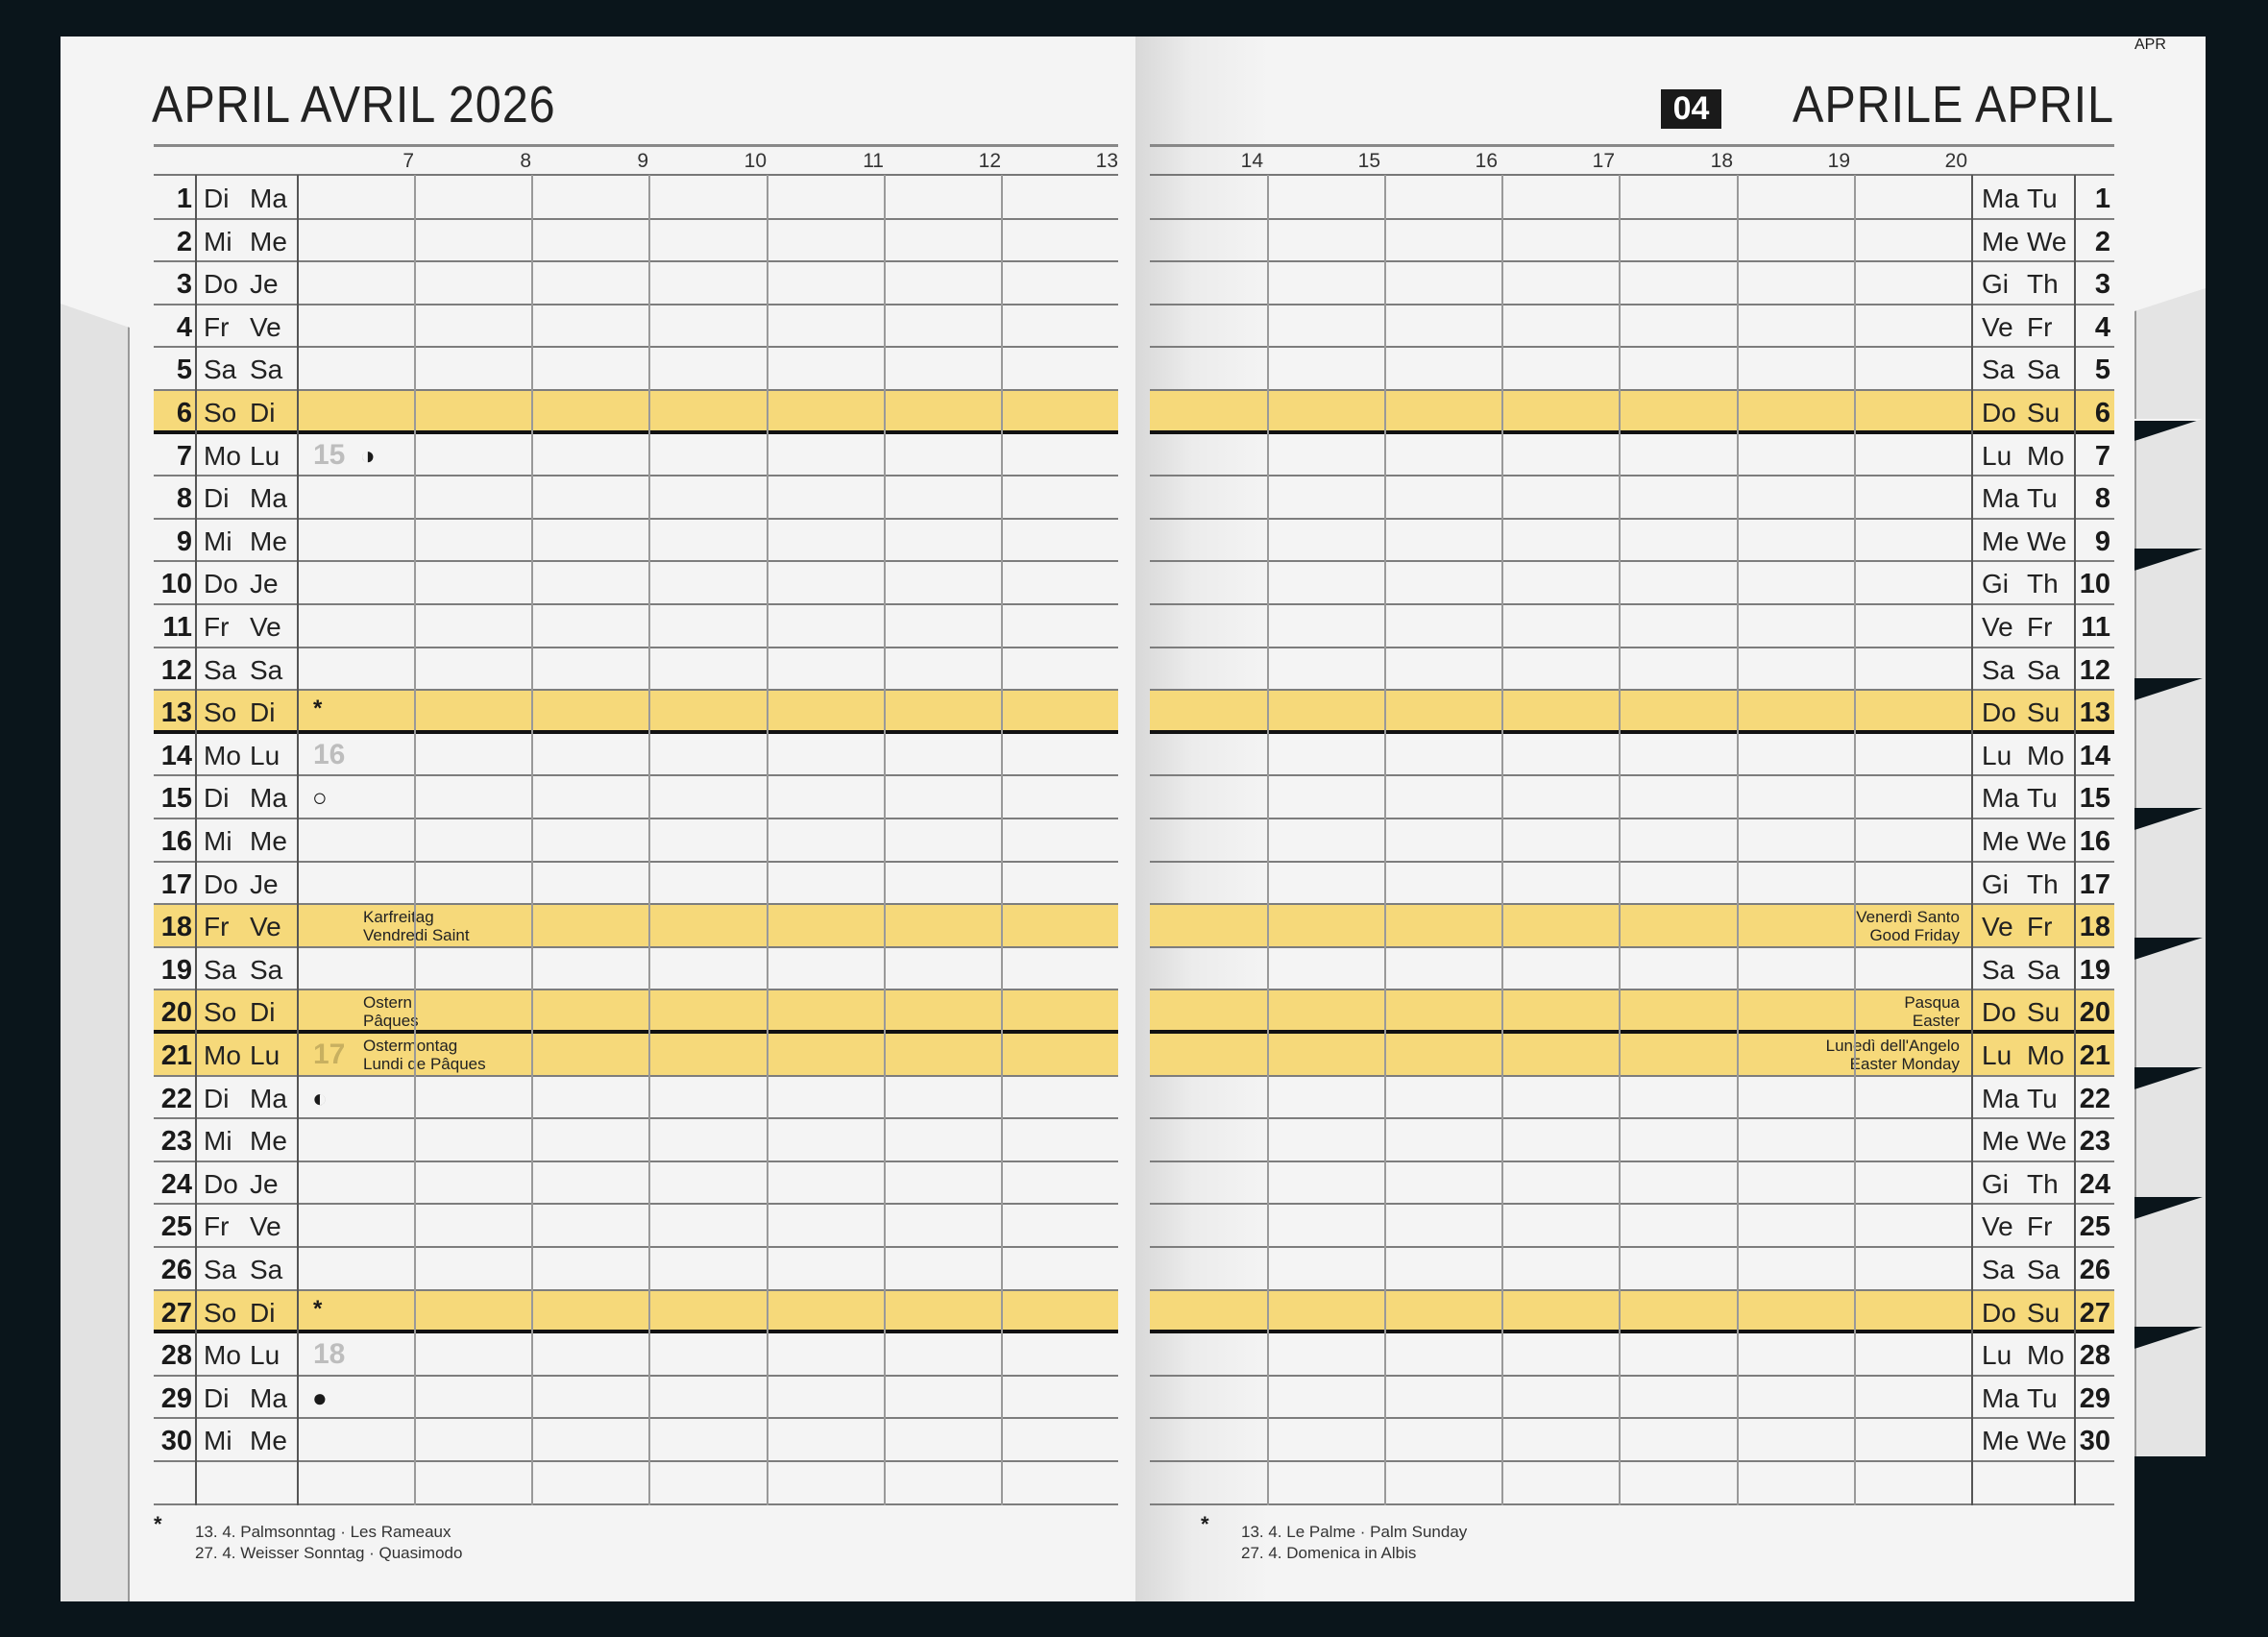 This screenshot has height=1637, width=2268. What do you see at coordinates (1632, 1269) in the screenshot?
I see `day-row: Sa Sa 26` at bounding box center [1632, 1269].